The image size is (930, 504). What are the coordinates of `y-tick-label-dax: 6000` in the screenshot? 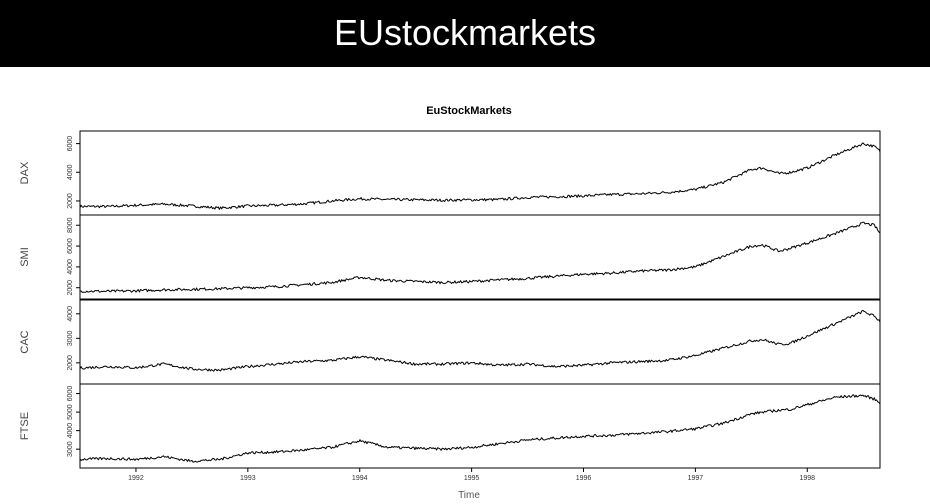 It's located at (70, 144).